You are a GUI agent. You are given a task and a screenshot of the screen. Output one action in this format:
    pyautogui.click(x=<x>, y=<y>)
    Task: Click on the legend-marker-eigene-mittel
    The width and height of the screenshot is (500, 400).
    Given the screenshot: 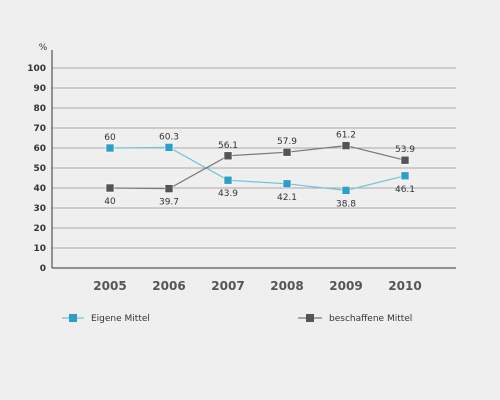 What is the action you would take?
    pyautogui.click(x=73, y=318)
    